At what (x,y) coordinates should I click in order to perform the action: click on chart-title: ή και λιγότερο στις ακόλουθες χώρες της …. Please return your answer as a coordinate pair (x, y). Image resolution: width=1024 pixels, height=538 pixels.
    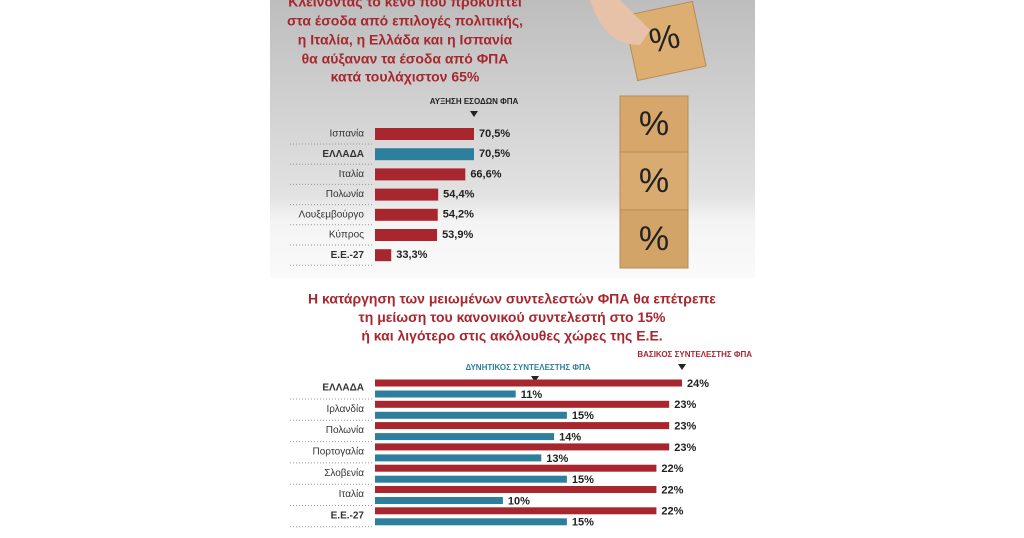
    Looking at the image, I should click on (511, 336).